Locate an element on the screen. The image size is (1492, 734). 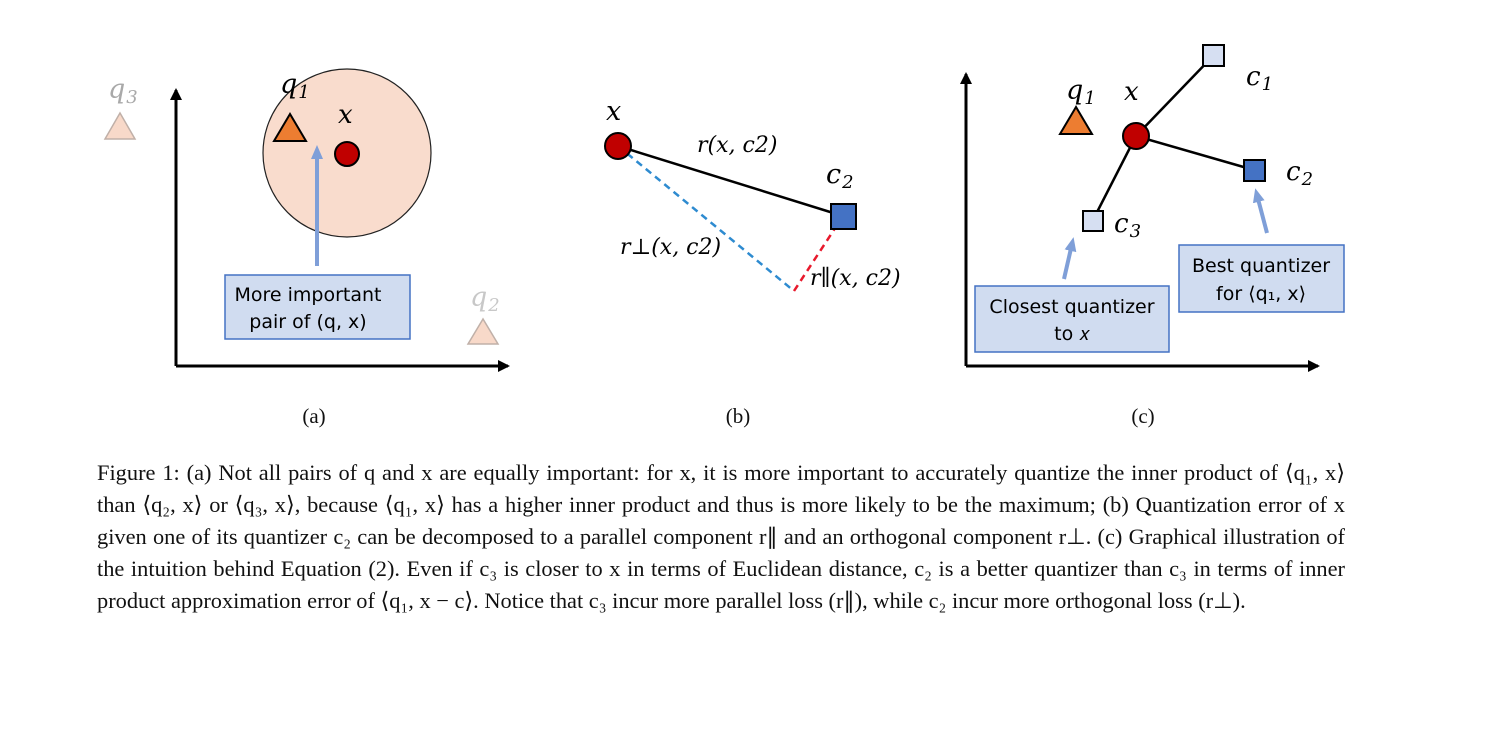
c1-label: c1 is located at coordinates (1259, 78).